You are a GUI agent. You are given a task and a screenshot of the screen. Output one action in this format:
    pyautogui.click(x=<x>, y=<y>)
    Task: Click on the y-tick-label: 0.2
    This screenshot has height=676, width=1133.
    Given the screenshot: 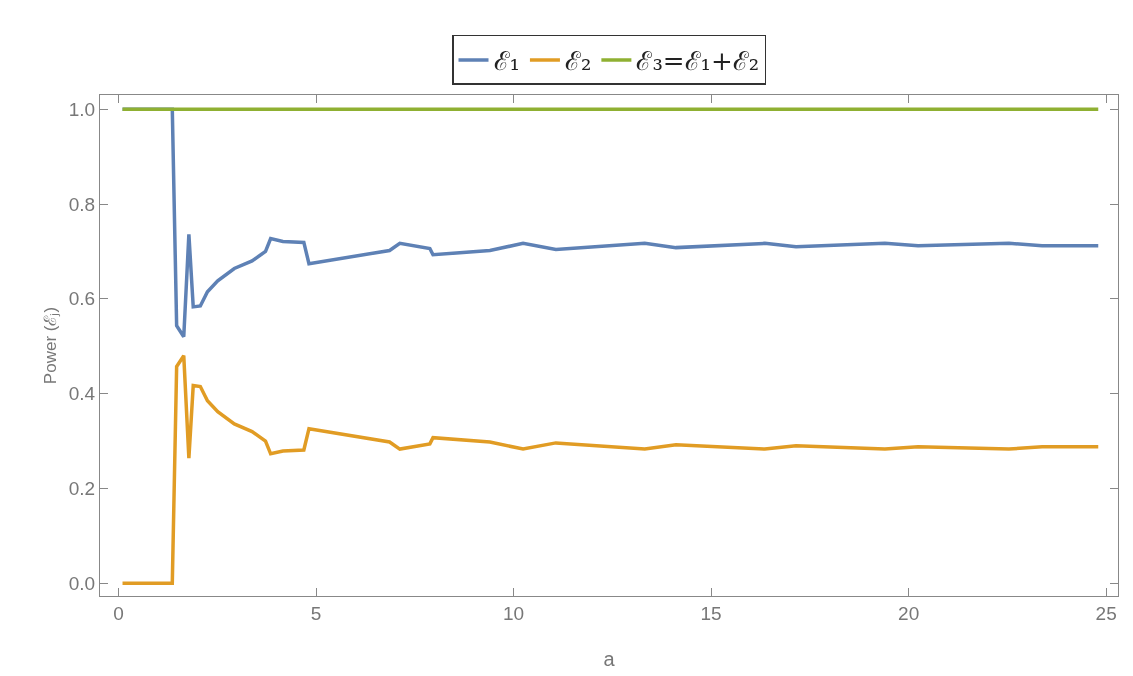 What is the action you would take?
    pyautogui.click(x=82, y=489)
    